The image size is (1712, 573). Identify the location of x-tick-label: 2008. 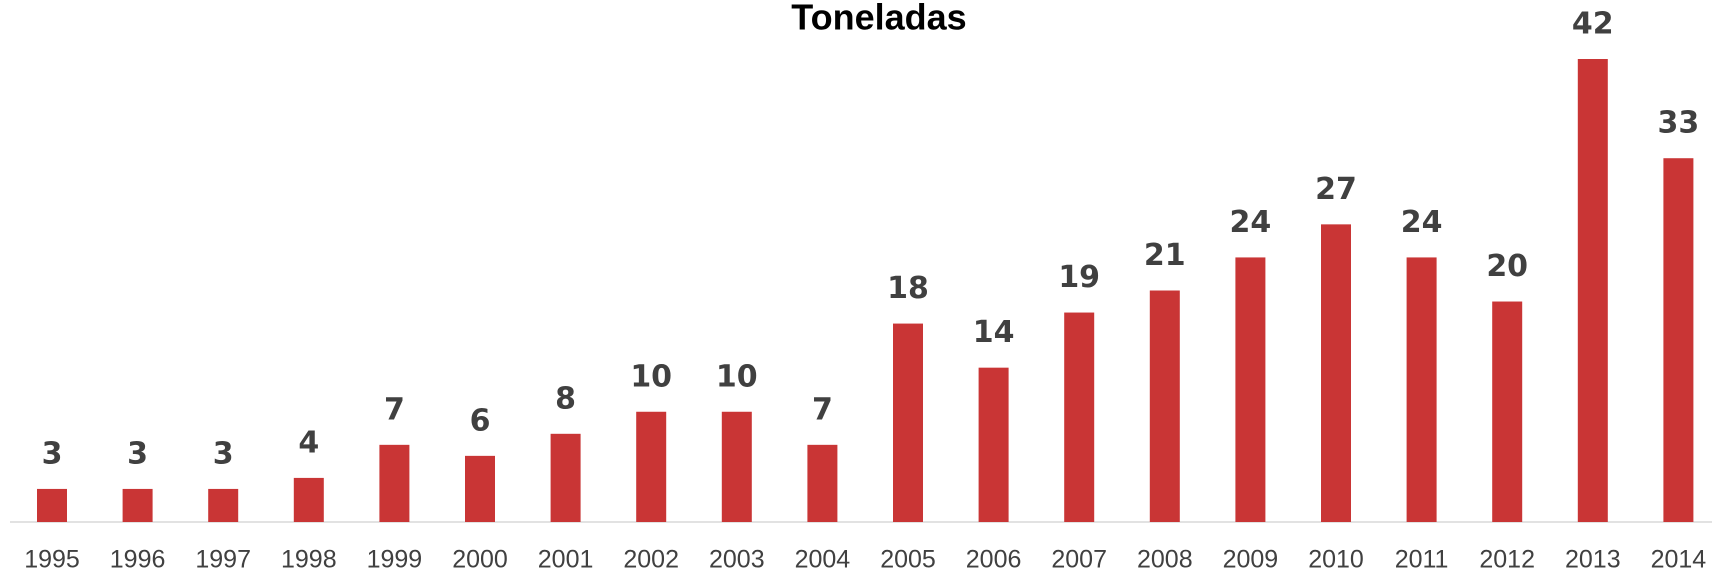
(1165, 559).